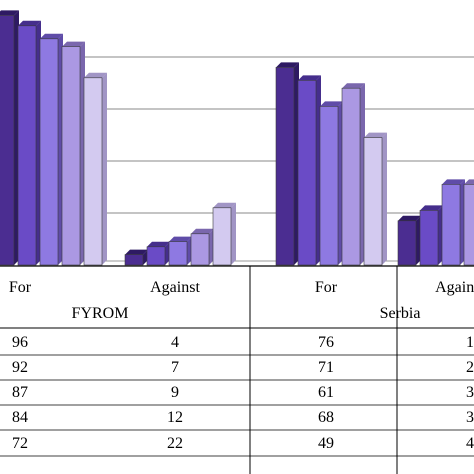 The image size is (474, 474). I want to click on table-cell: 49, so click(326, 443).